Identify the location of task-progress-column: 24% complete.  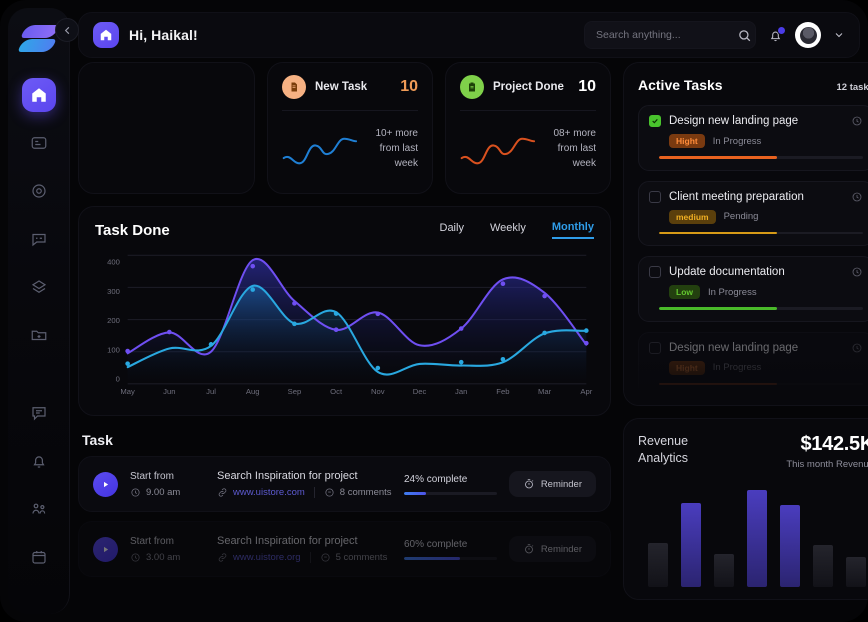
(450, 484).